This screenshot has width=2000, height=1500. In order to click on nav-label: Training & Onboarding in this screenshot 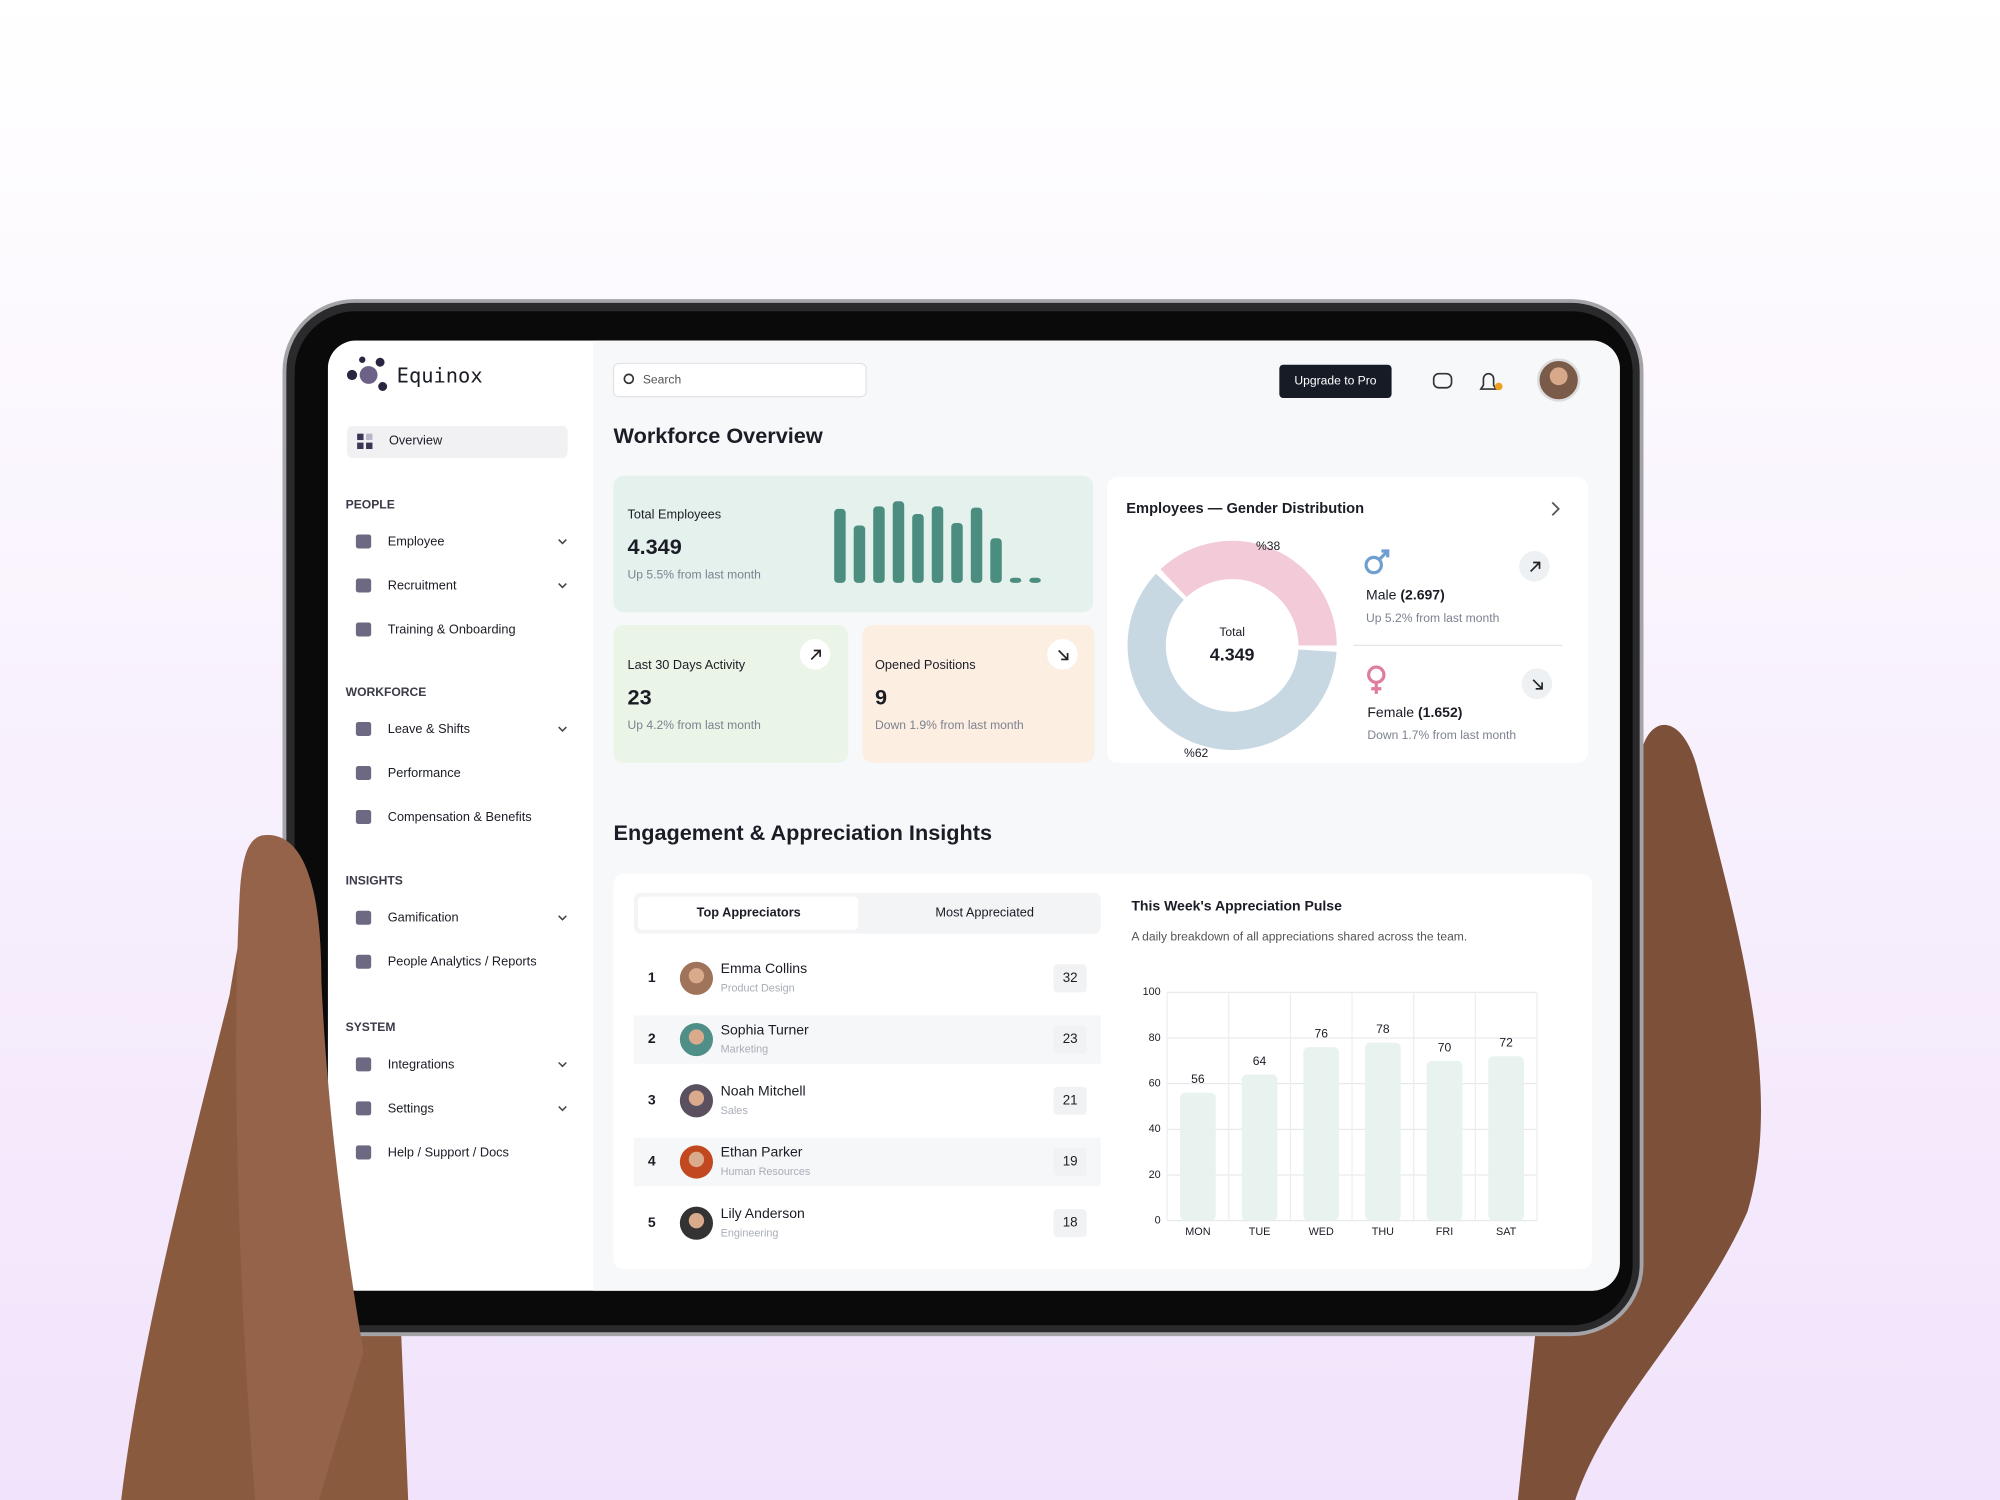, I will do `click(452, 628)`.